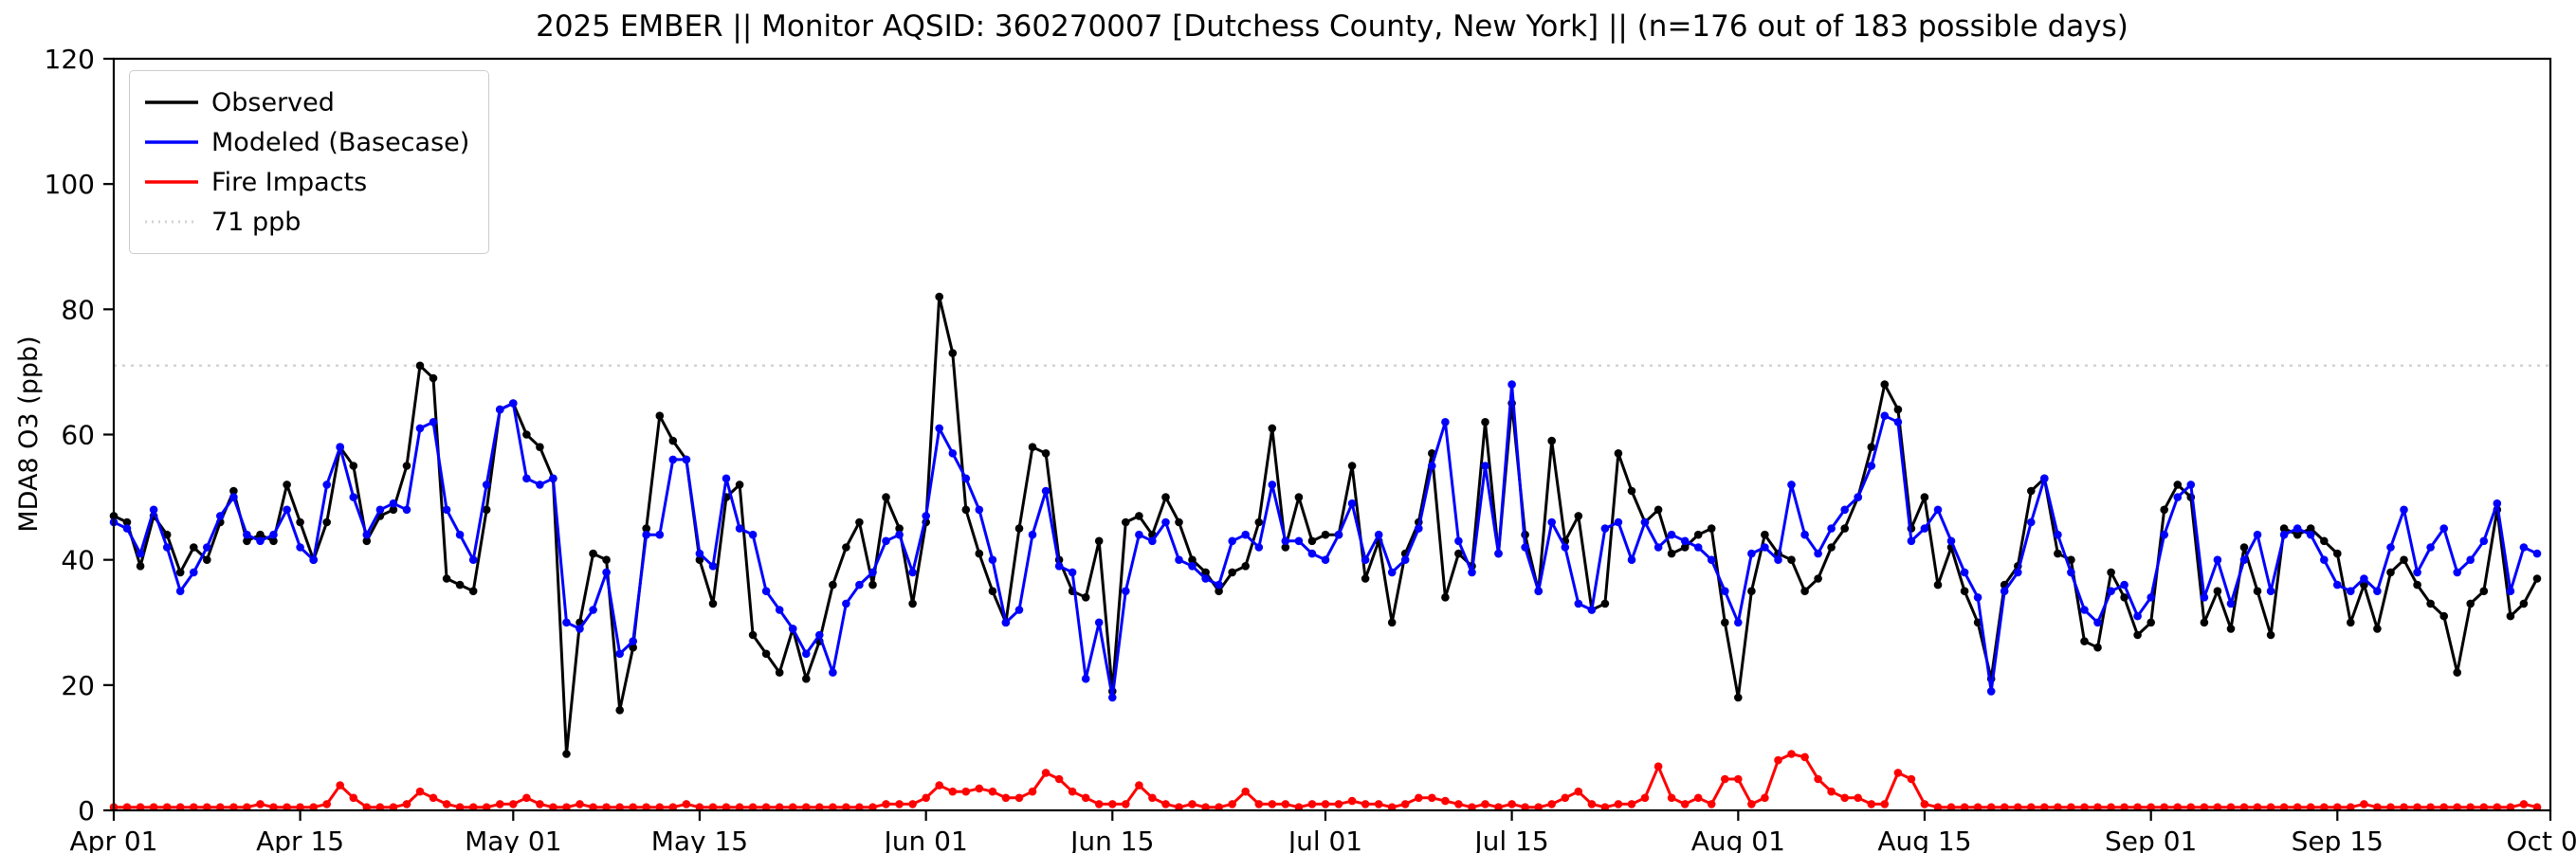 The image size is (2576, 853). Describe the element at coordinates (300, 839) in the screenshot. I see `svg-text: Apr 15` at that location.